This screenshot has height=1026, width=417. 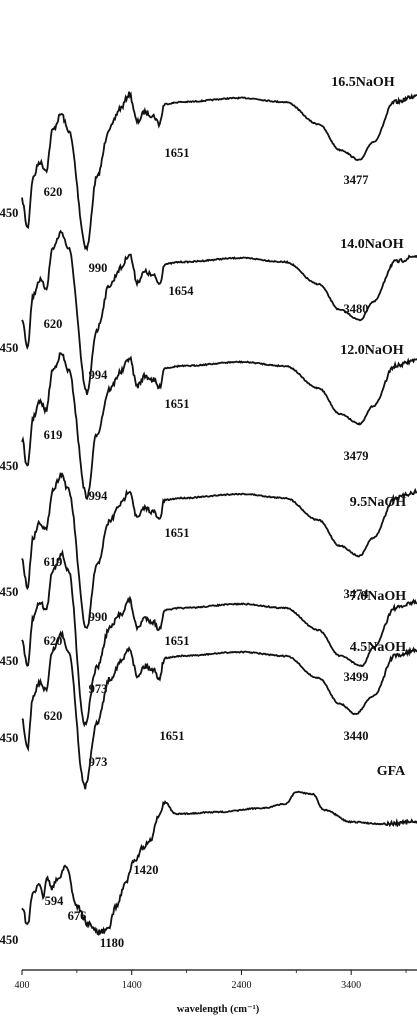 What do you see at coordinates (22, 985) in the screenshot?
I see `x-tick-label: 400` at bounding box center [22, 985].